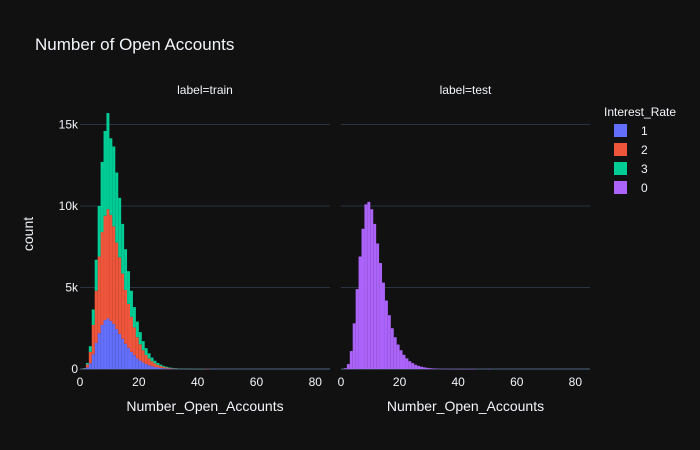 The image size is (700, 450). What do you see at coordinates (80, 382) in the screenshot?
I see `x-tick-label-0: 0` at bounding box center [80, 382].